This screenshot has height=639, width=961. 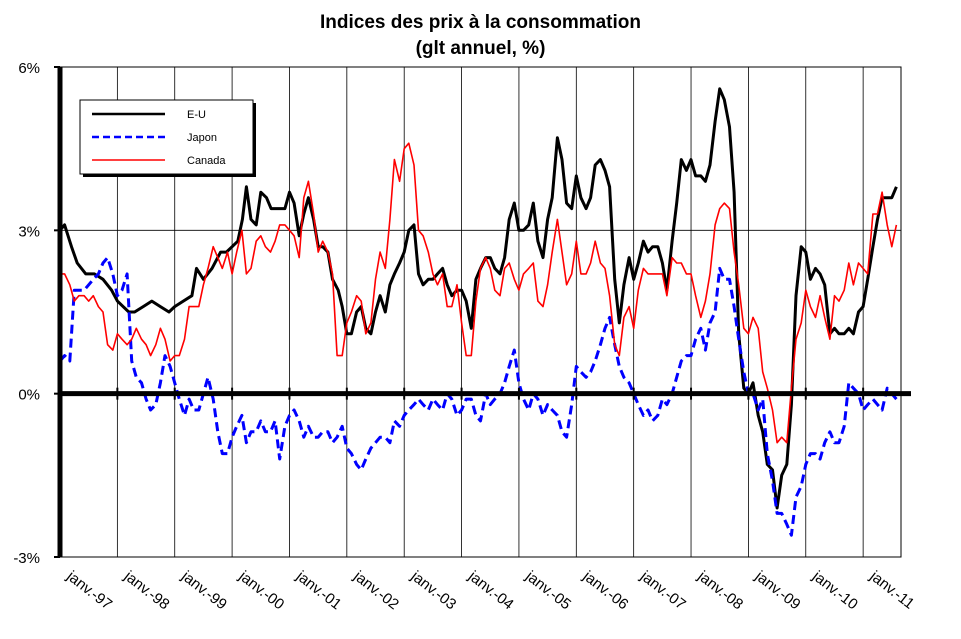 What do you see at coordinates (835, 590) in the screenshot?
I see `x-tick-label: janv.-10` at bounding box center [835, 590].